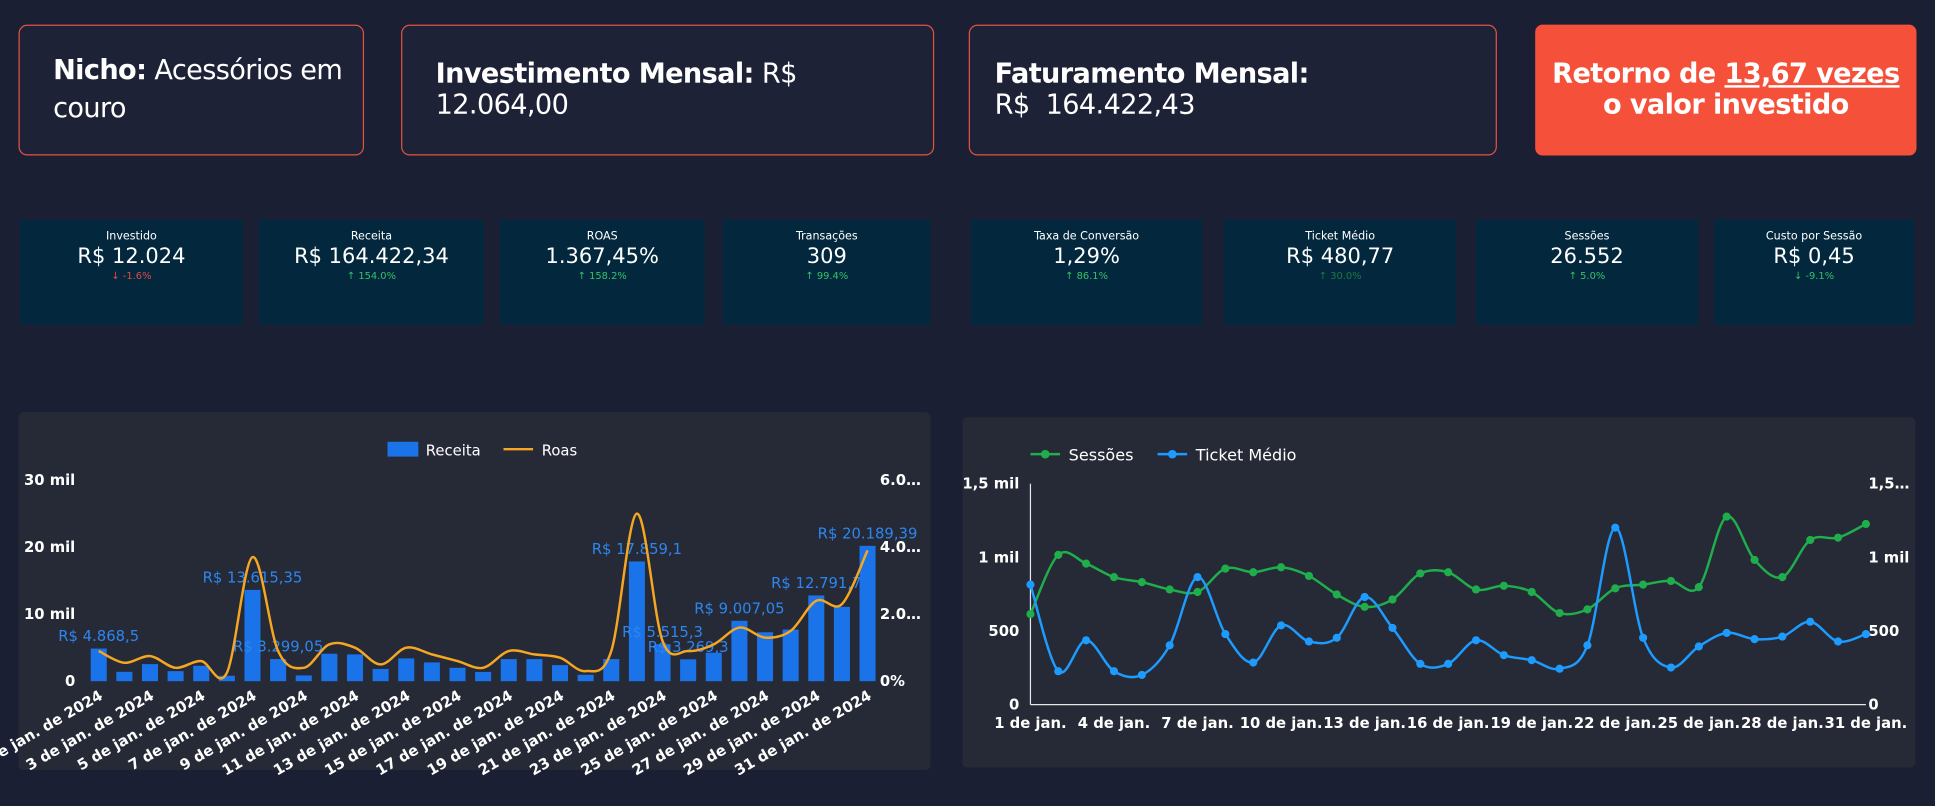 Image resolution: width=1935 pixels, height=806 pixels. I want to click on revenue-card: Faturamento Mensal: R$ 164.422,43, so click(1232, 90).